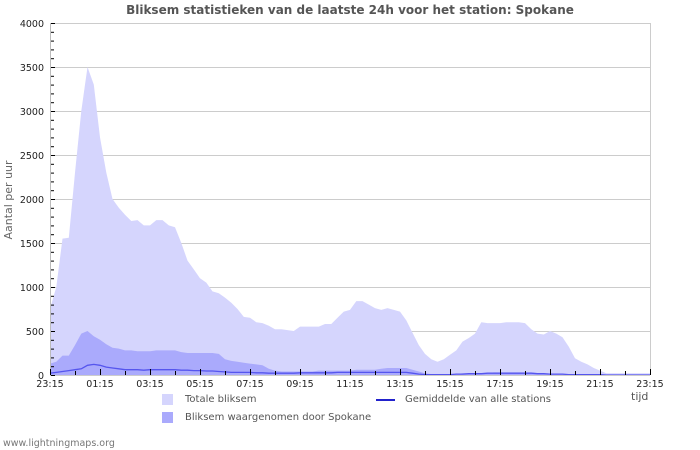 The width and height of the screenshot is (700, 450). What do you see at coordinates (32, 288) in the screenshot?
I see `svg-text: 1000` at bounding box center [32, 288].